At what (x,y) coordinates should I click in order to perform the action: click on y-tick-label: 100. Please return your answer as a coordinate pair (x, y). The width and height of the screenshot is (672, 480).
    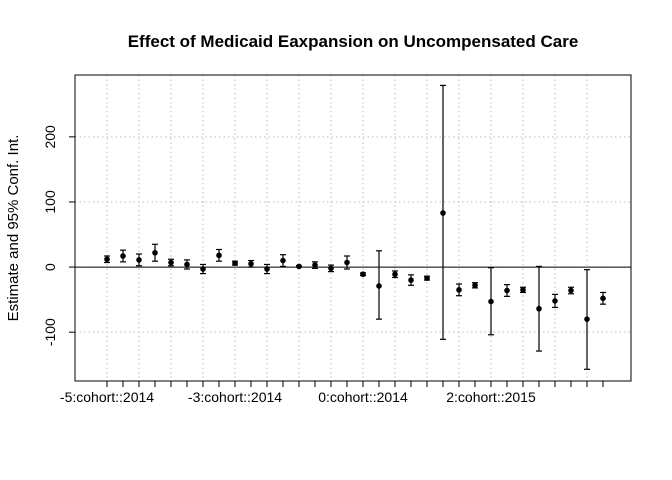
    Looking at the image, I should click on (50, 202).